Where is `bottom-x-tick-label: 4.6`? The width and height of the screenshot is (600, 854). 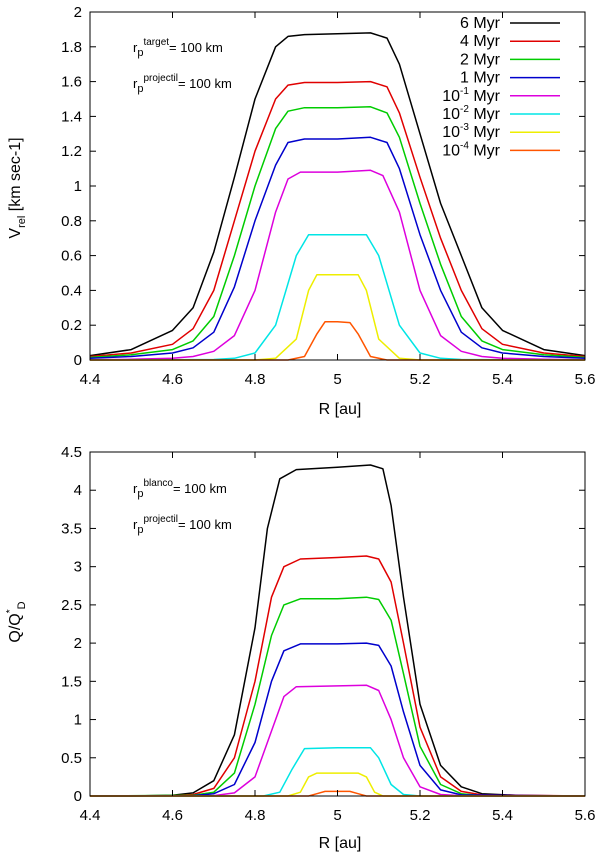
bottom-x-tick-label: 4.6 is located at coordinates (172, 815).